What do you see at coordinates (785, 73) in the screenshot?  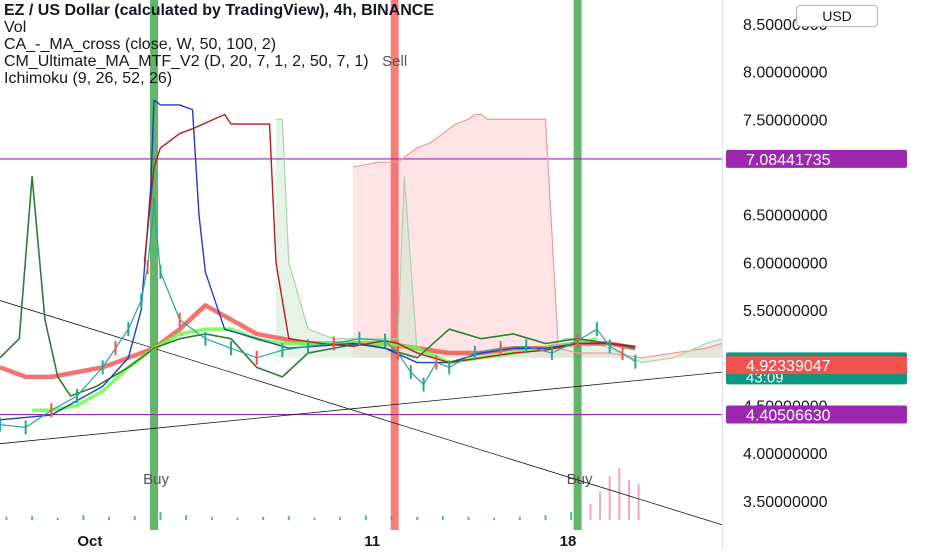 I see `y-tick-label: 8.00000000` at bounding box center [785, 73].